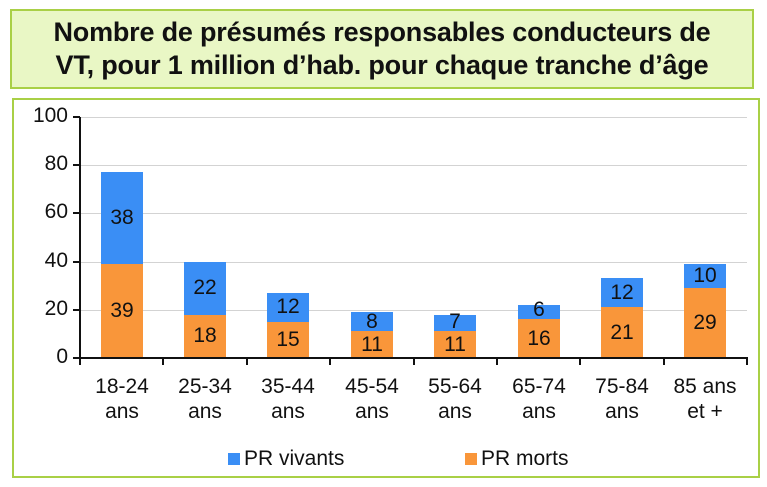  I want to click on x-tick-label: 65-74 ans, so click(539, 399).